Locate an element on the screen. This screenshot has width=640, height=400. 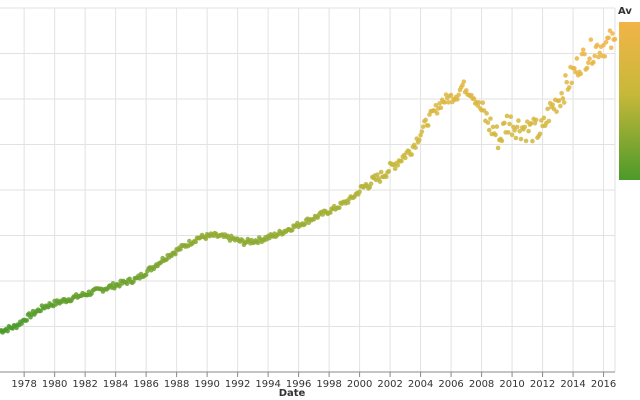
x-tick-label: 2000 is located at coordinates (359, 384).